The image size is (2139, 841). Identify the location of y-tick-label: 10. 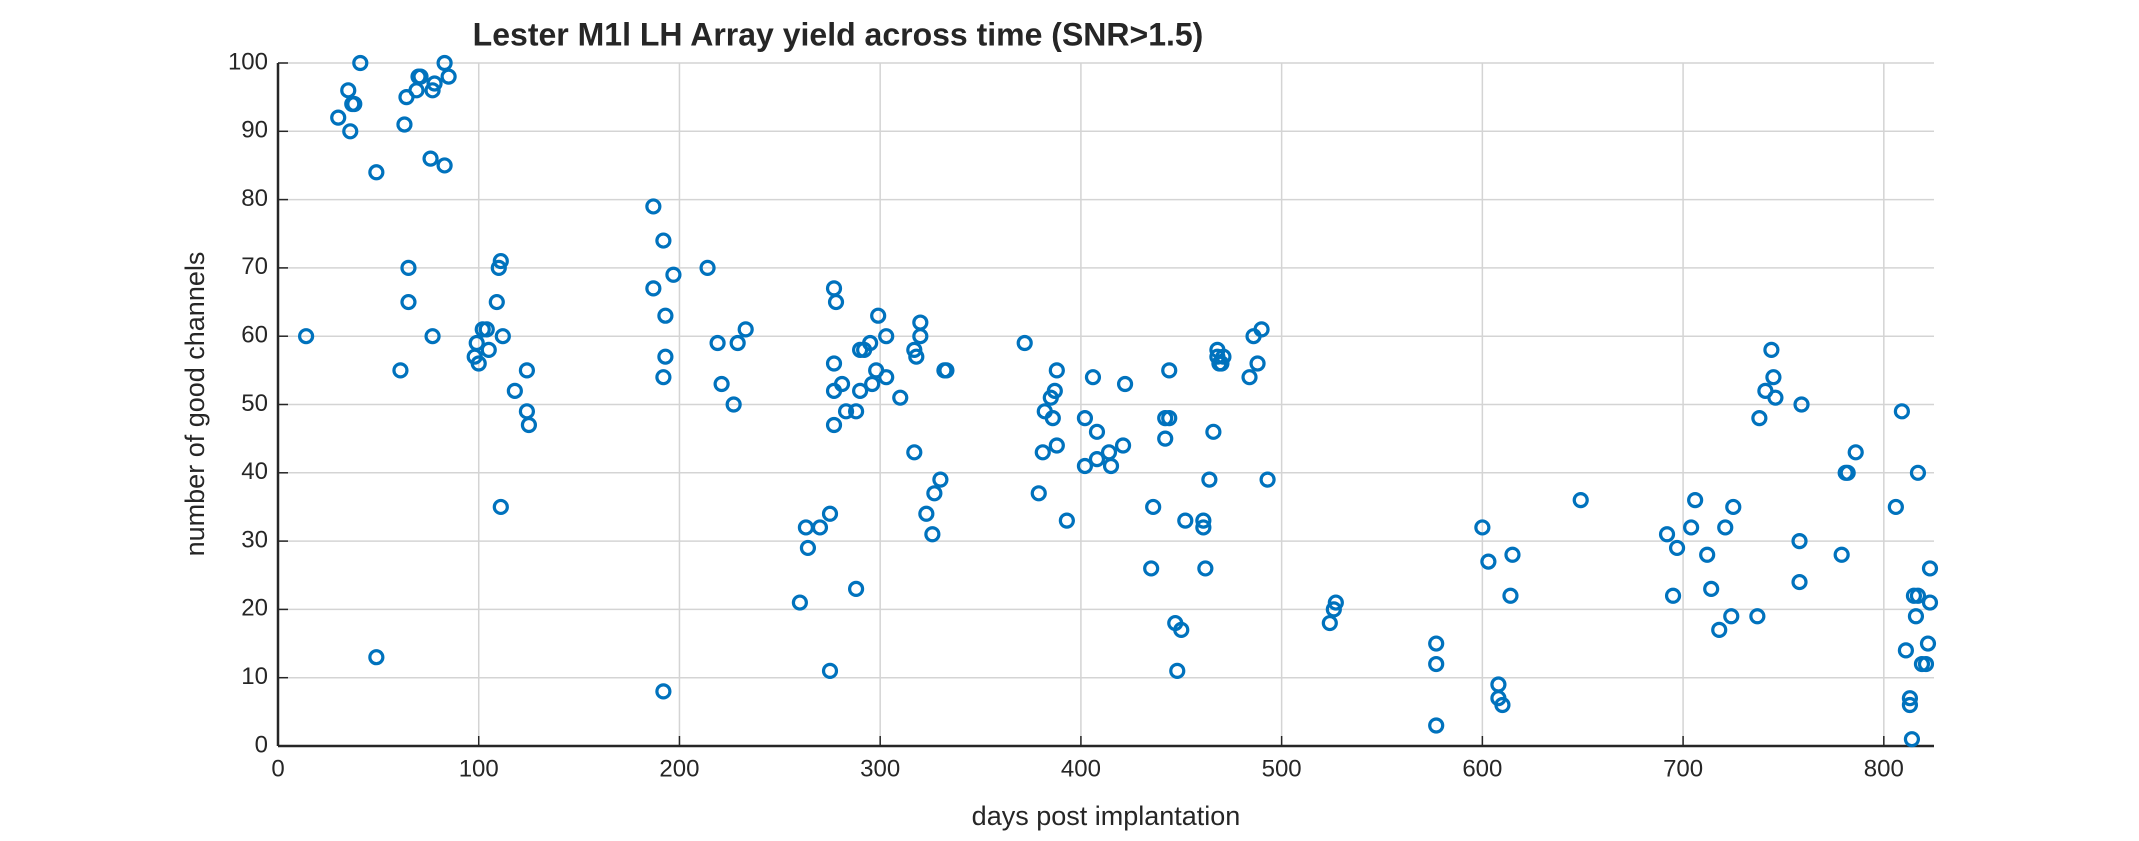
(254, 676).